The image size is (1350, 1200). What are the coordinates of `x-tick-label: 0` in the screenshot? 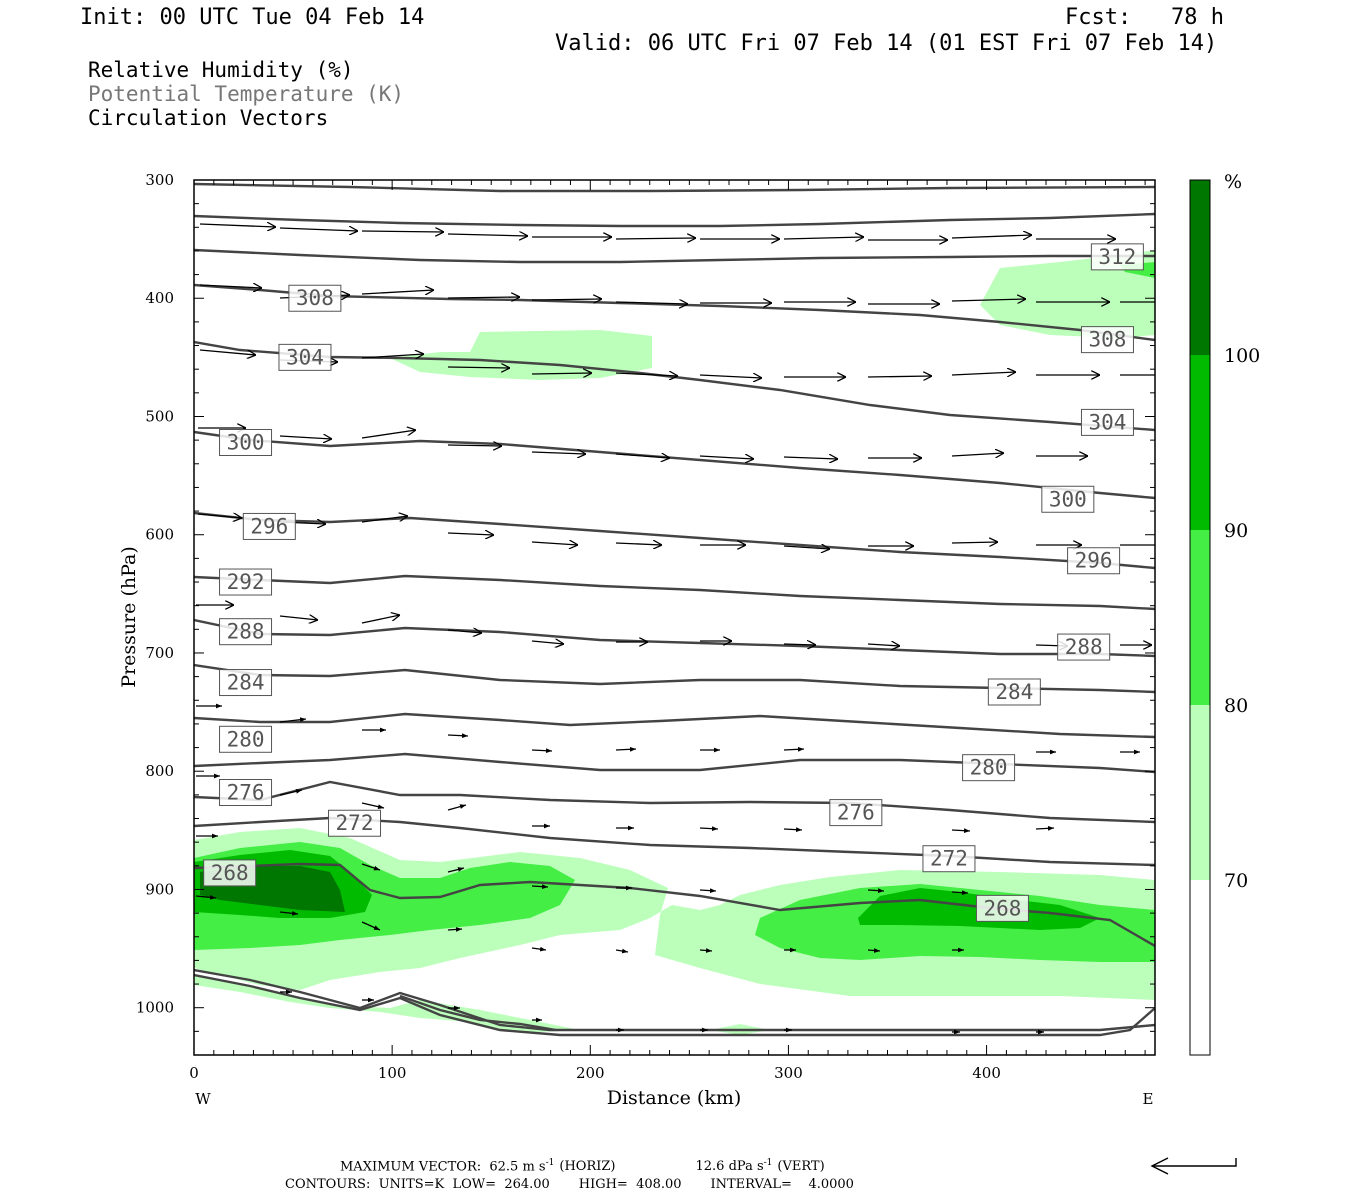 It's located at (194, 1073).